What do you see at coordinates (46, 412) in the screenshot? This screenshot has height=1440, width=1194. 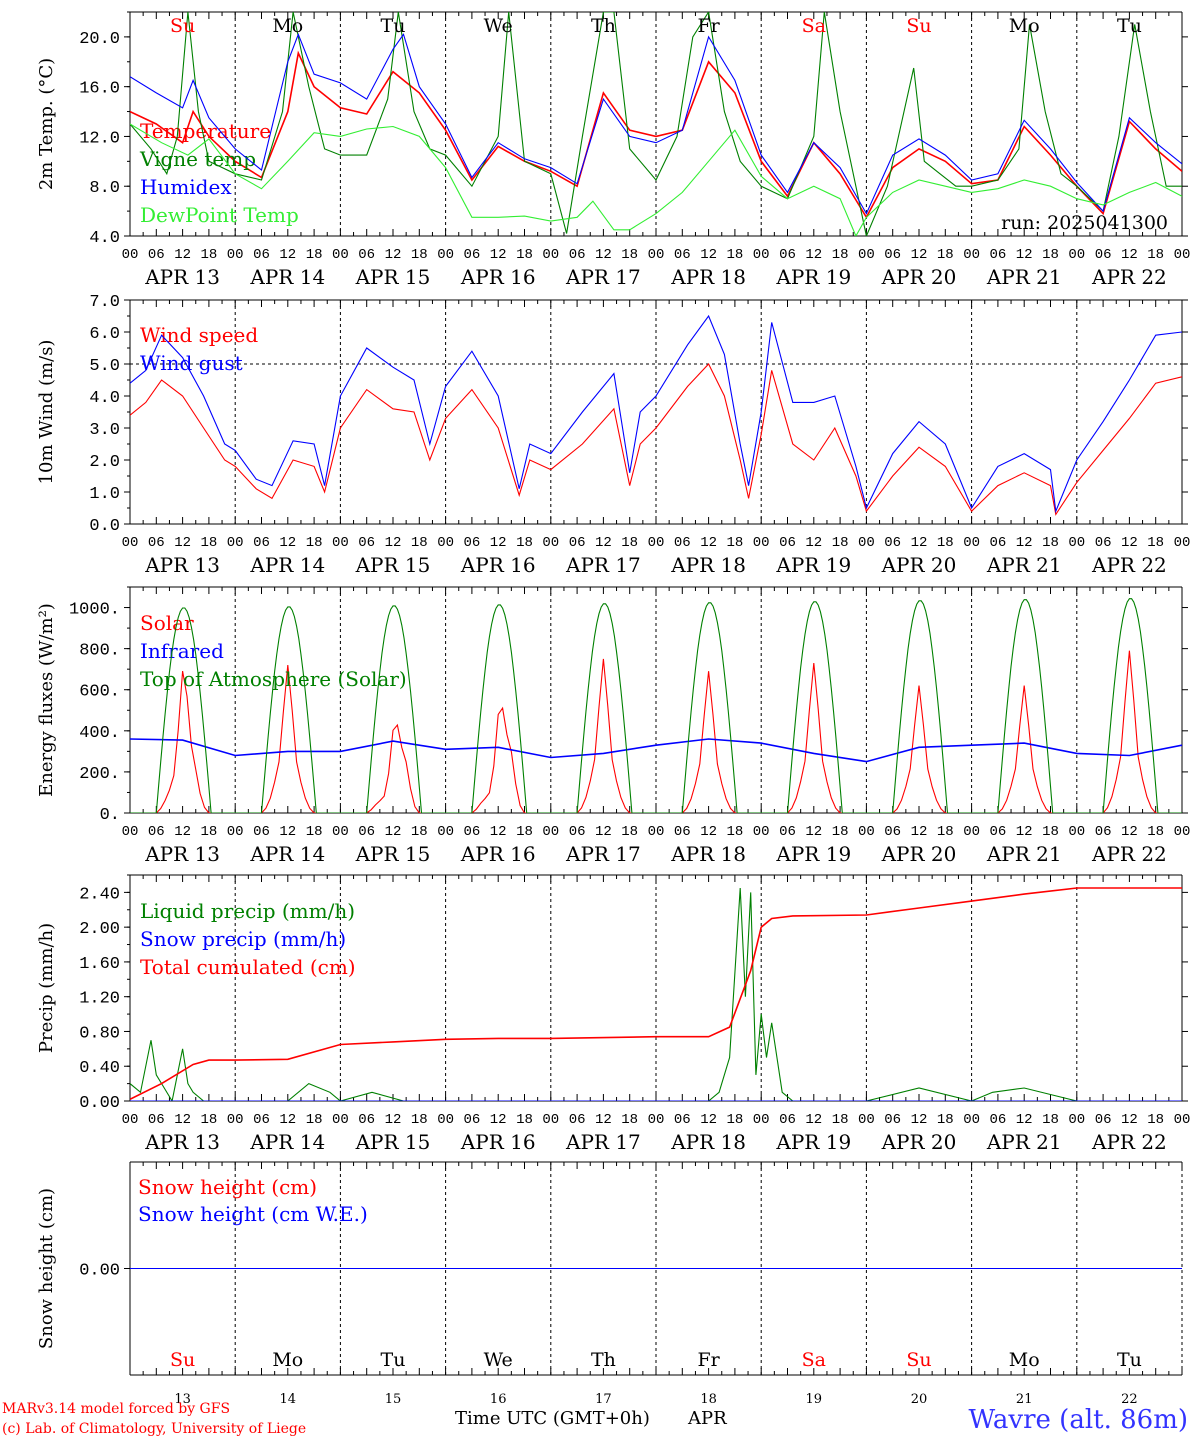 I see `y-axis-label: 10m Wind (m/s)` at bounding box center [46, 412].